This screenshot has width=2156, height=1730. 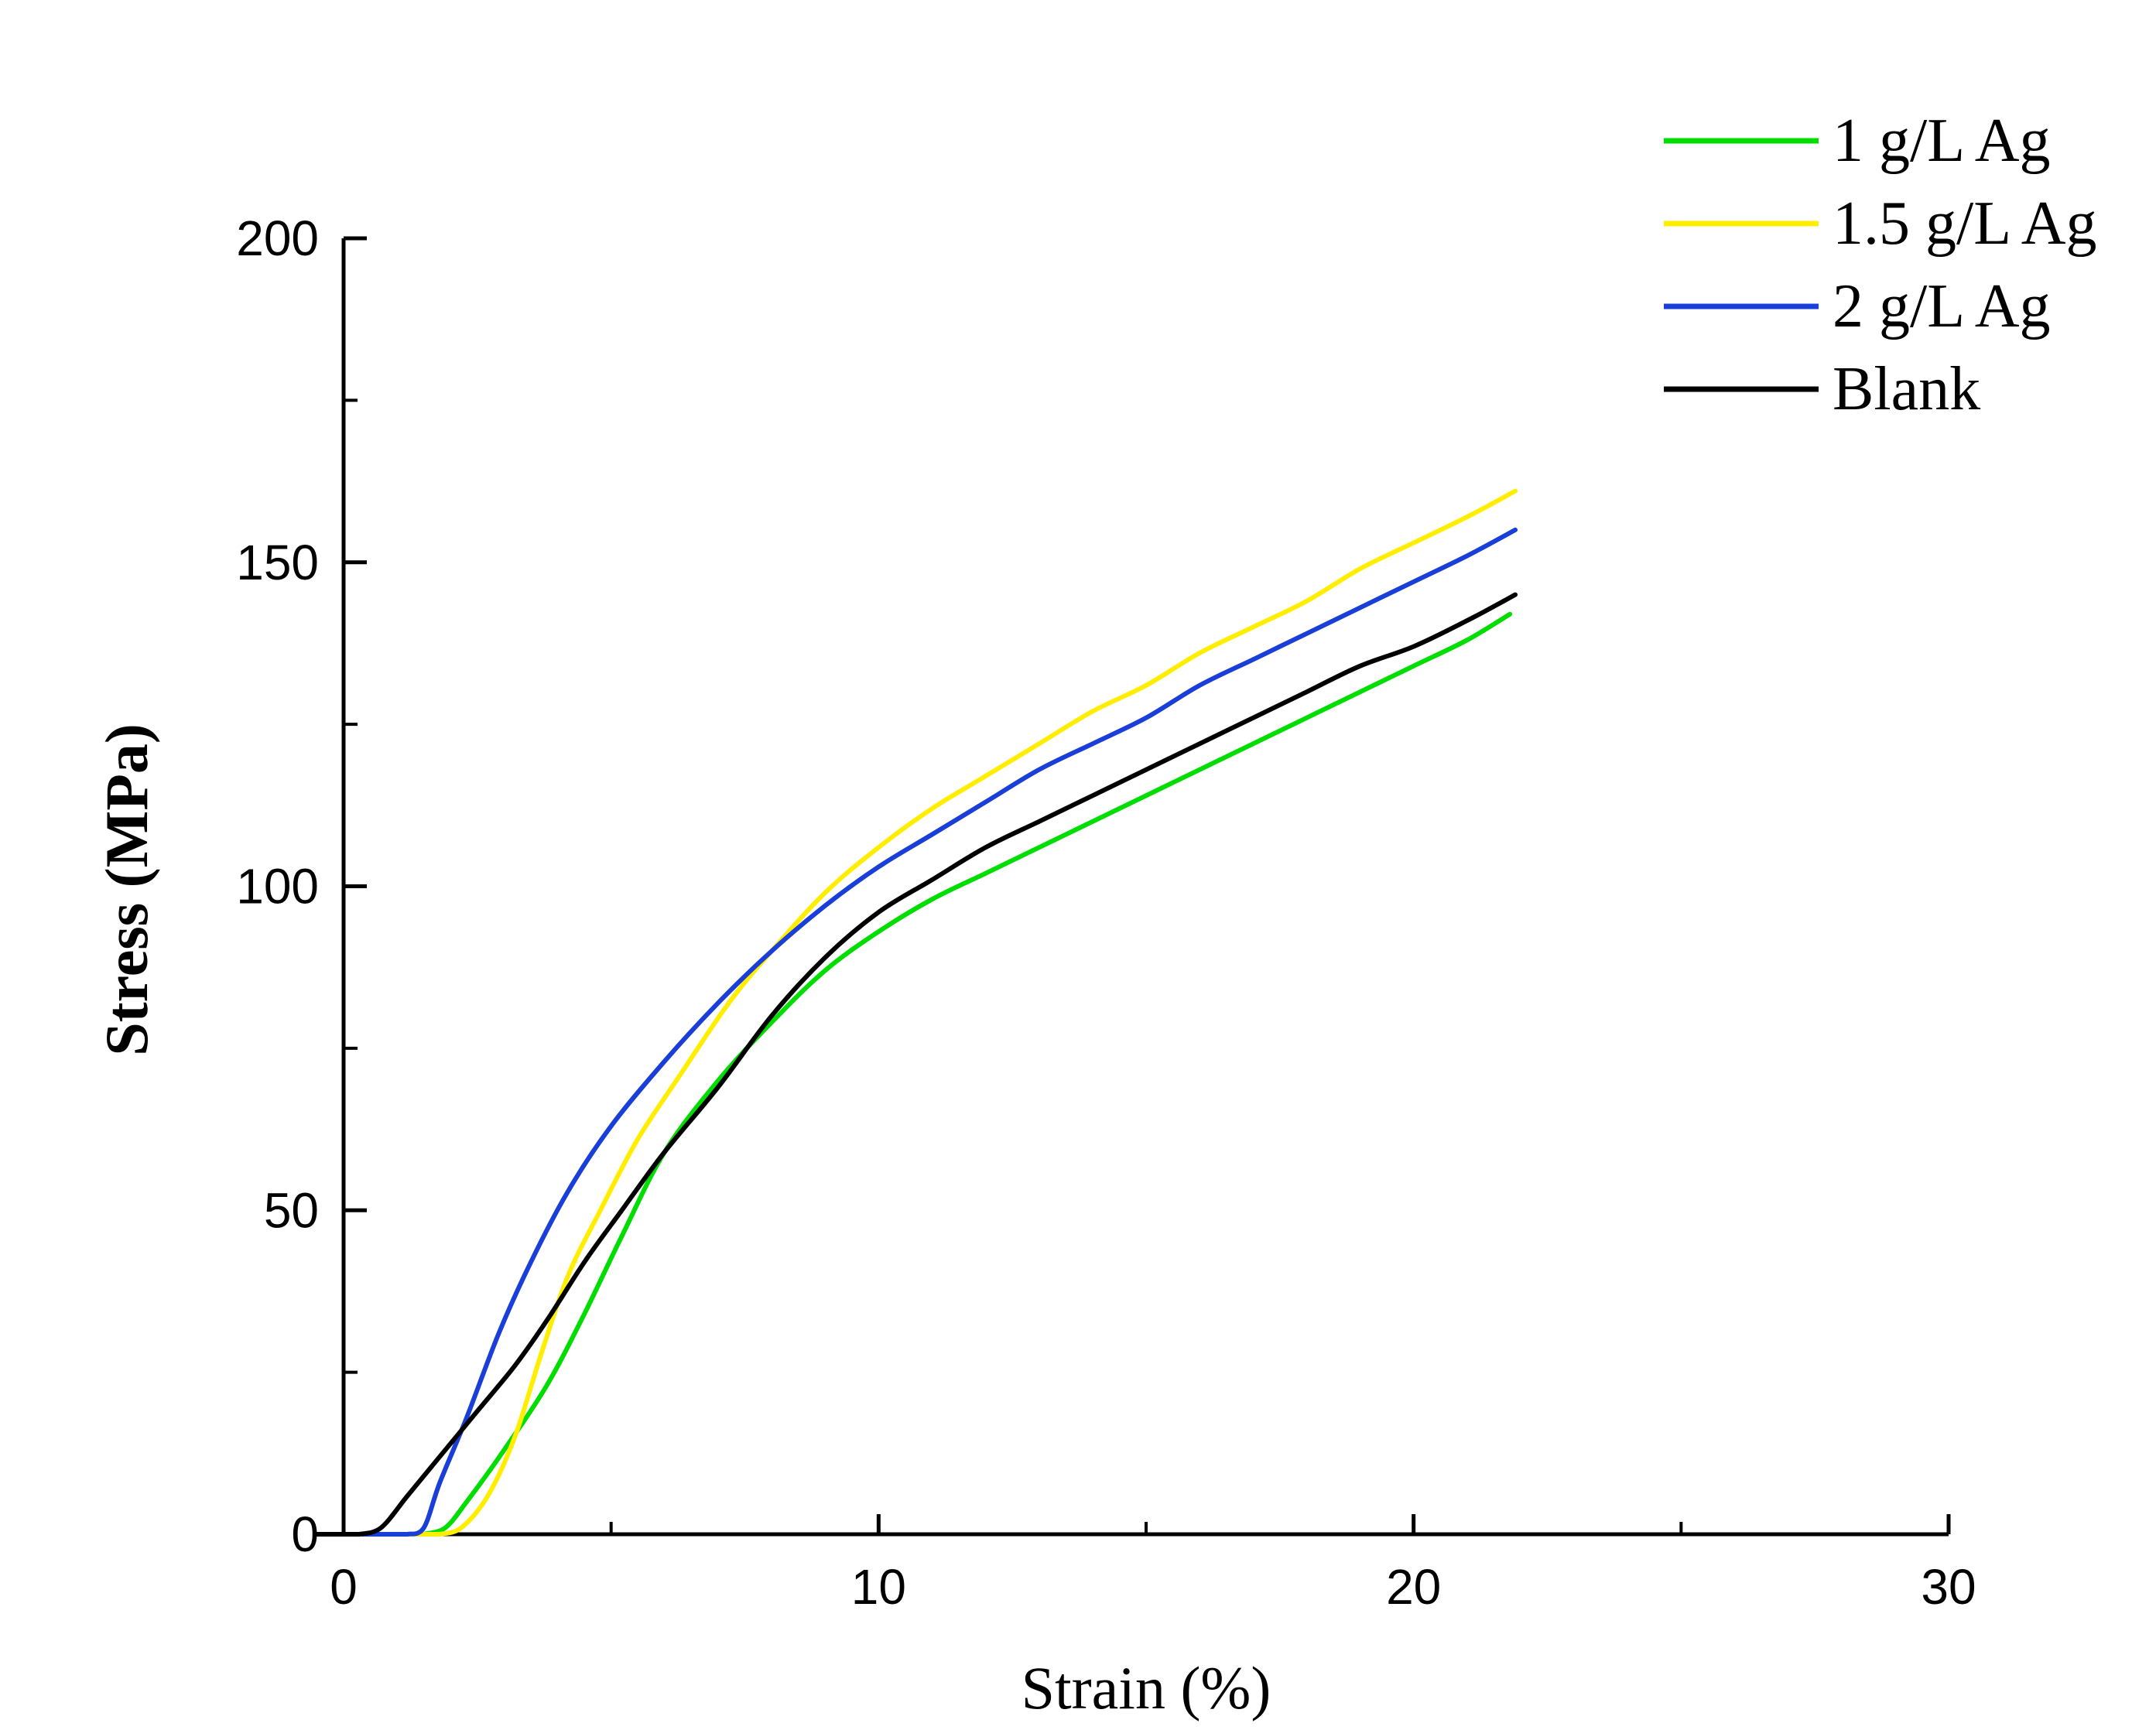 I want to click on y-axis-title: Stress (MPa), so click(x=126, y=889).